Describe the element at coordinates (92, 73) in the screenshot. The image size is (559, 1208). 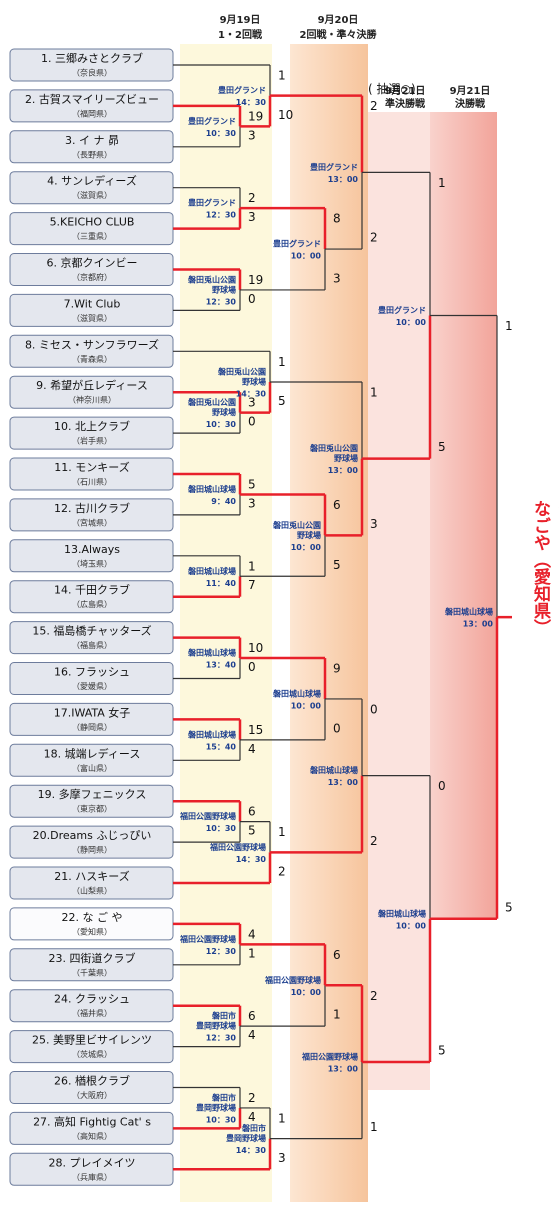
I see `team-pref: （奈良県）` at that location.